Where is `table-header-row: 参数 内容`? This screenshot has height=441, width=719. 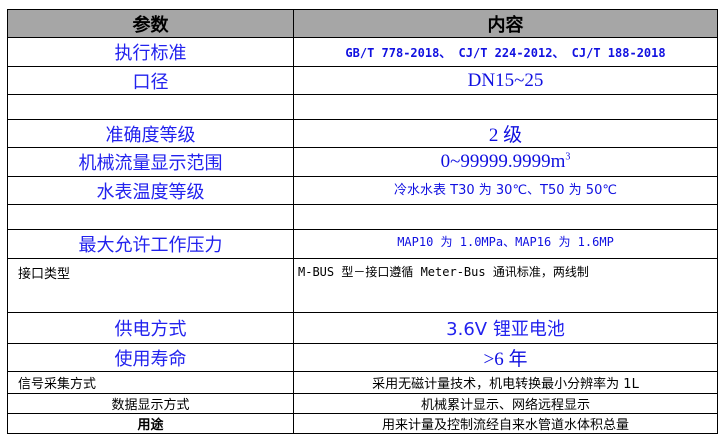
table-header-row: 参数 内容 is located at coordinates (362, 23).